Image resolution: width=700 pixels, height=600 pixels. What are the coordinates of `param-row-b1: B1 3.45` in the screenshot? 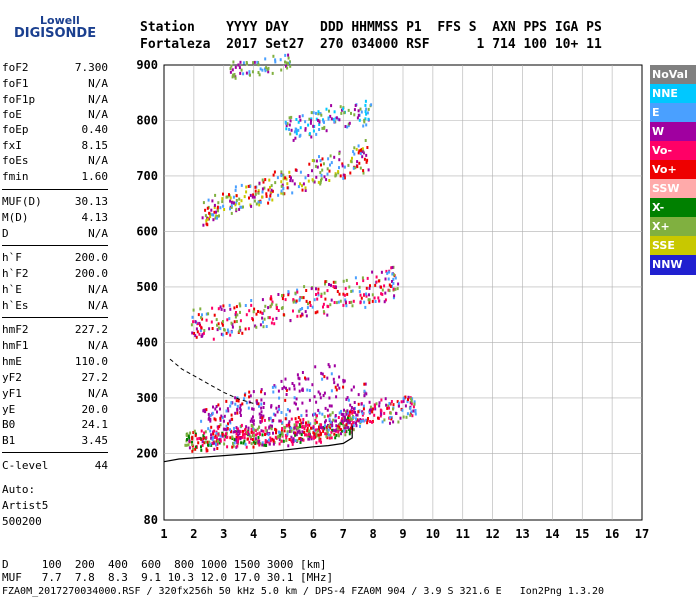 It's located at (55, 441).